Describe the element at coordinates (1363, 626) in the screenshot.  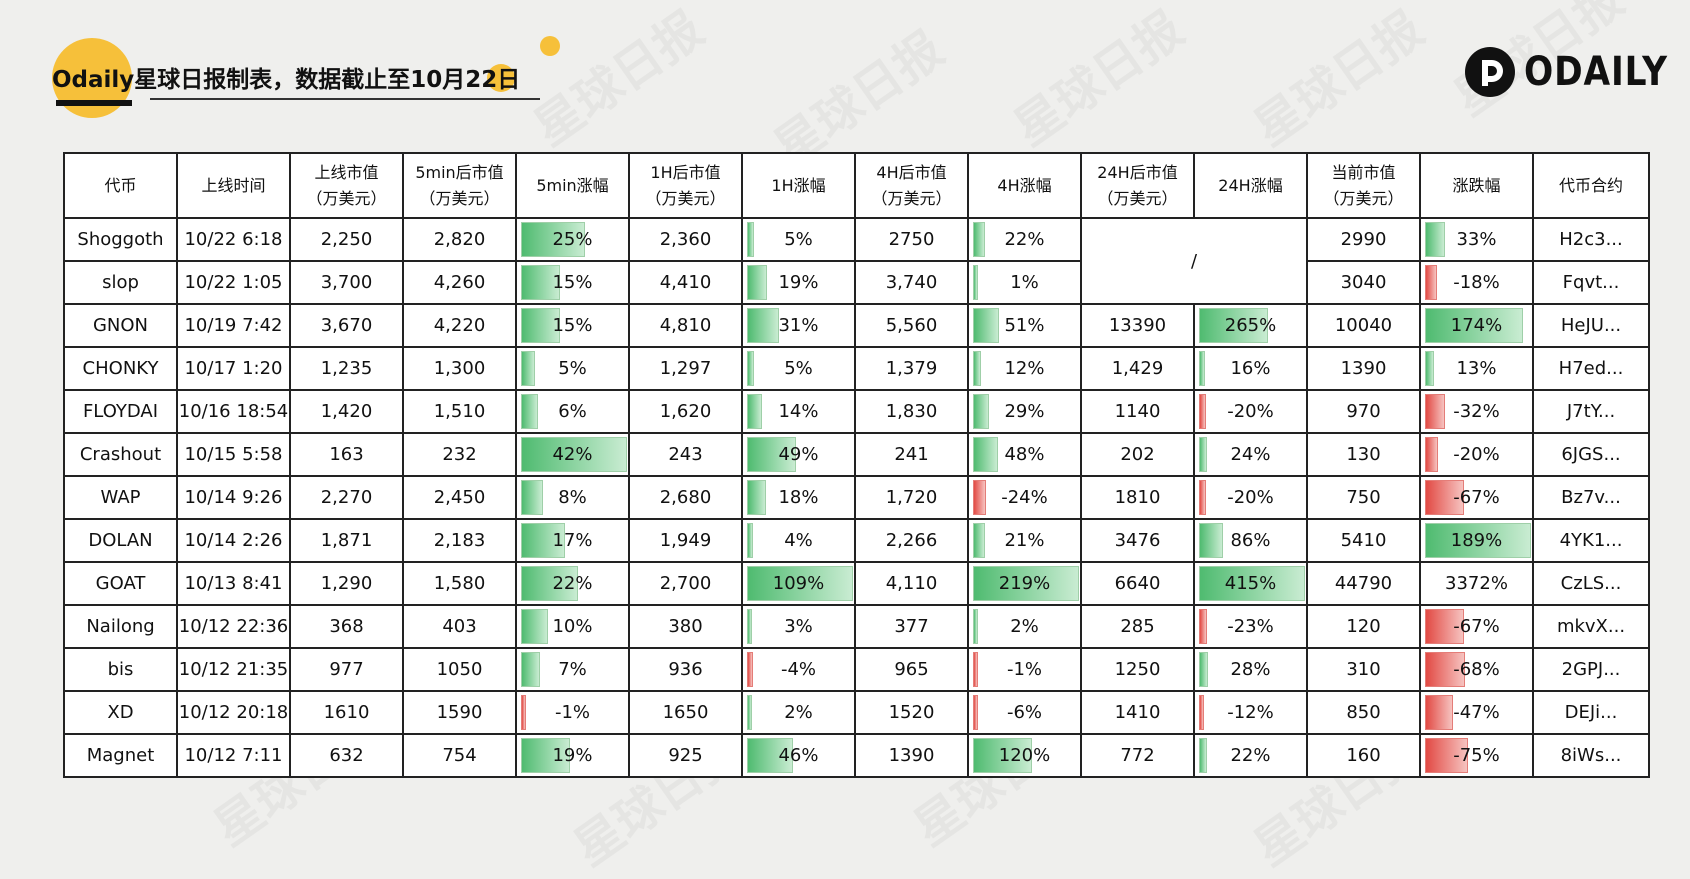
I see `table-cell: 120` at that location.